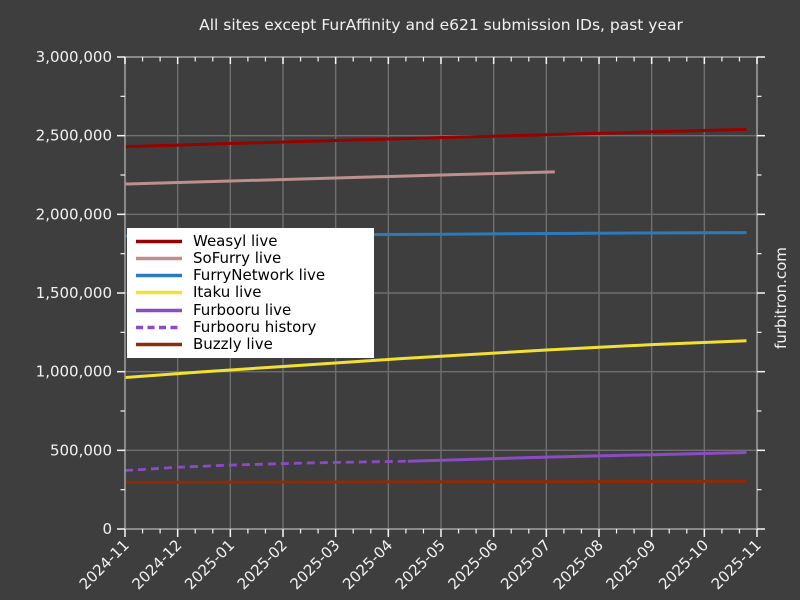 The image size is (800, 600). I want to click on series-line-itaku-live, so click(435, 359).